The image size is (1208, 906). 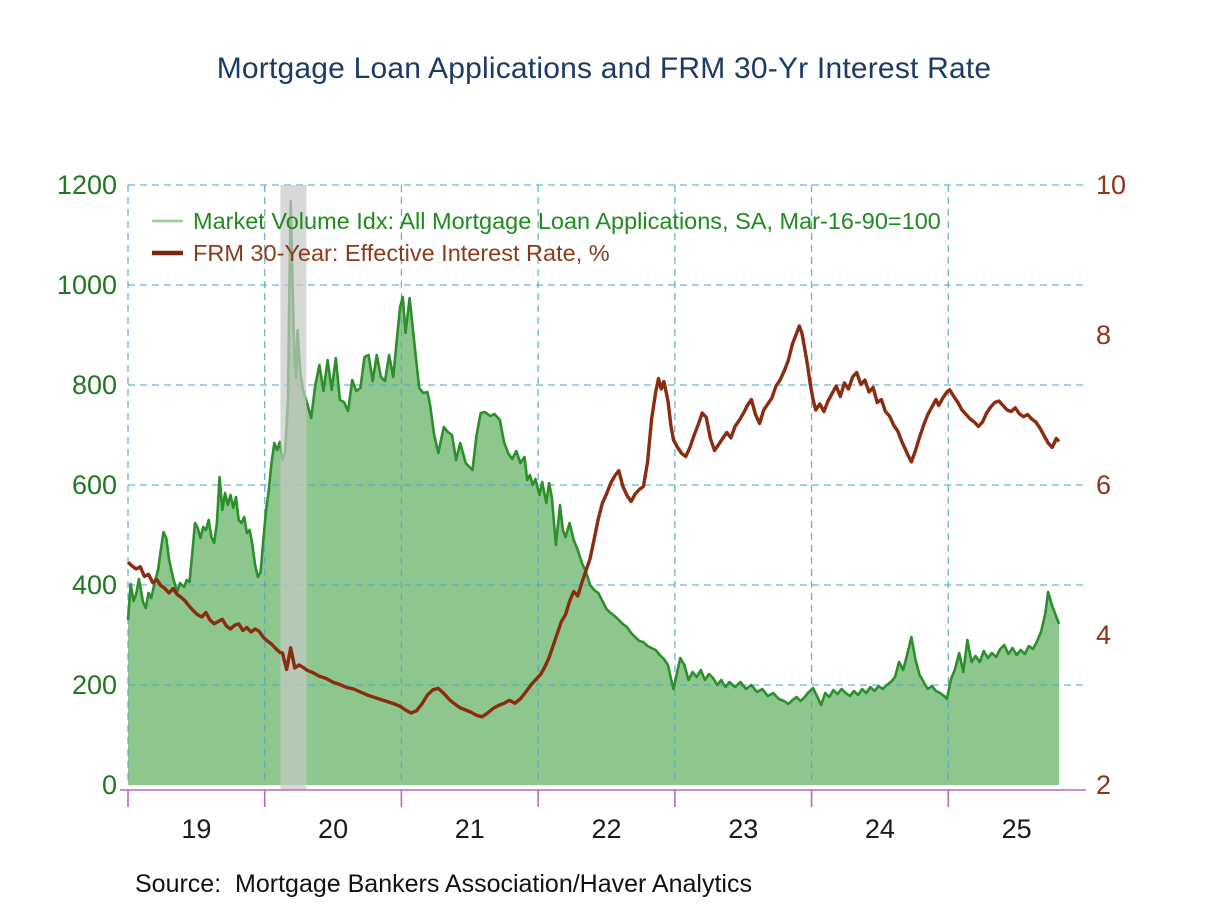 I want to click on x-axis-year-label: 24, so click(x=880, y=829).